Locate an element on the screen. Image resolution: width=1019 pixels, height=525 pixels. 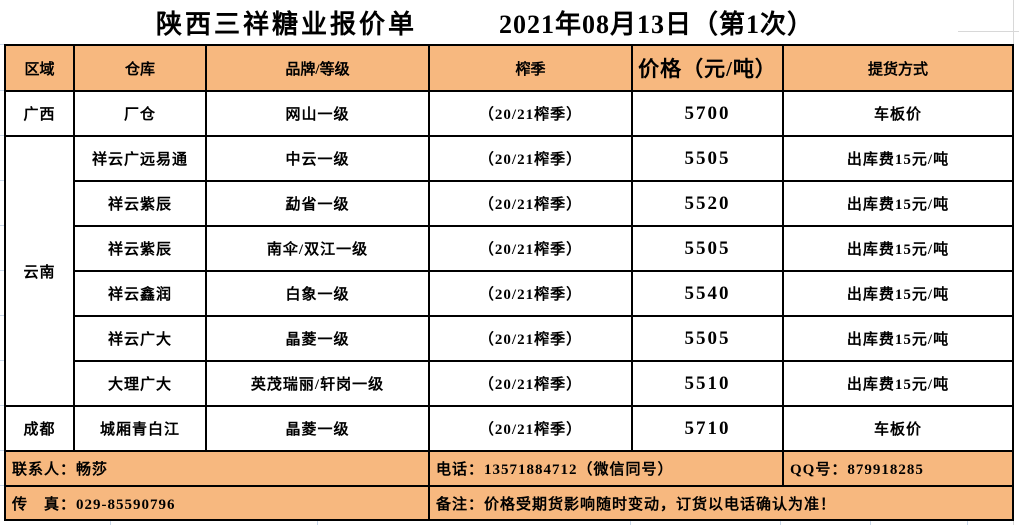
fax-cell: 传 真：029-85590796 is located at coordinates (217, 503).